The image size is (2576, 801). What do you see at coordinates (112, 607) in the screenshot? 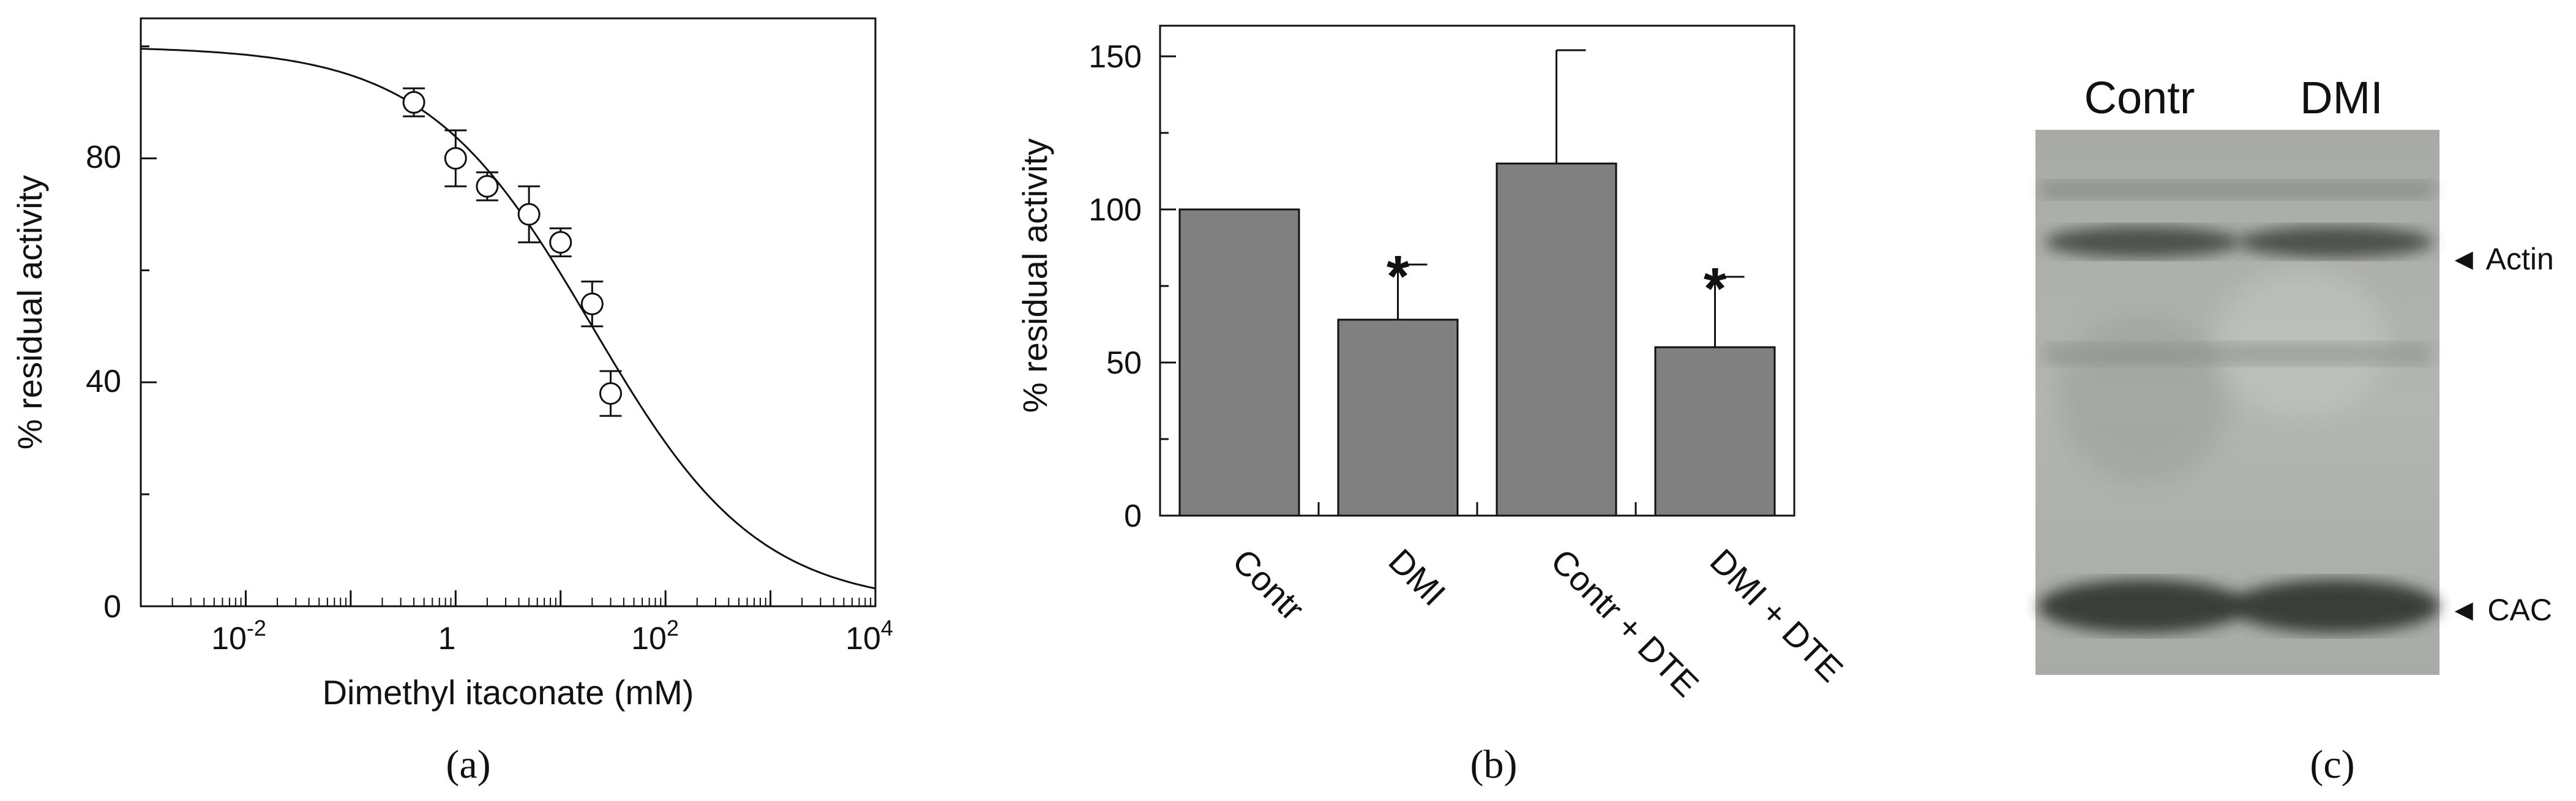
I see `y-tick-label-0: 0` at bounding box center [112, 607].